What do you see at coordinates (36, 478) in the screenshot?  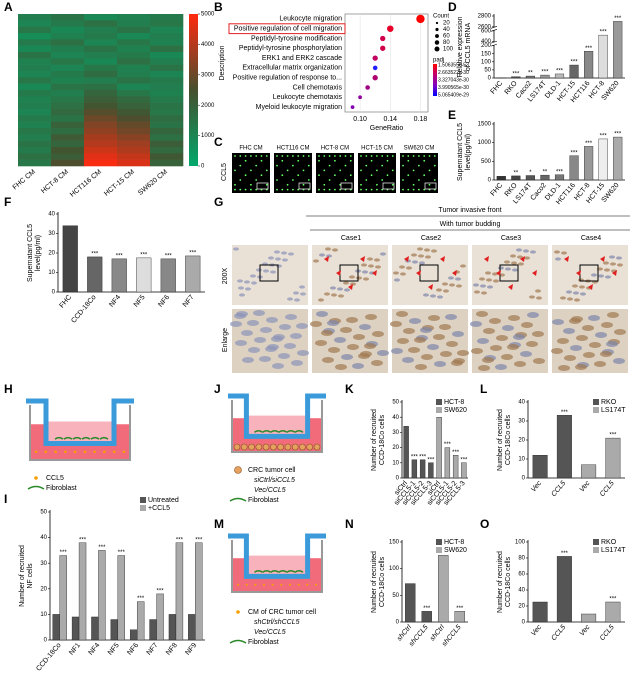 I see `legend-icon` at bounding box center [36, 478].